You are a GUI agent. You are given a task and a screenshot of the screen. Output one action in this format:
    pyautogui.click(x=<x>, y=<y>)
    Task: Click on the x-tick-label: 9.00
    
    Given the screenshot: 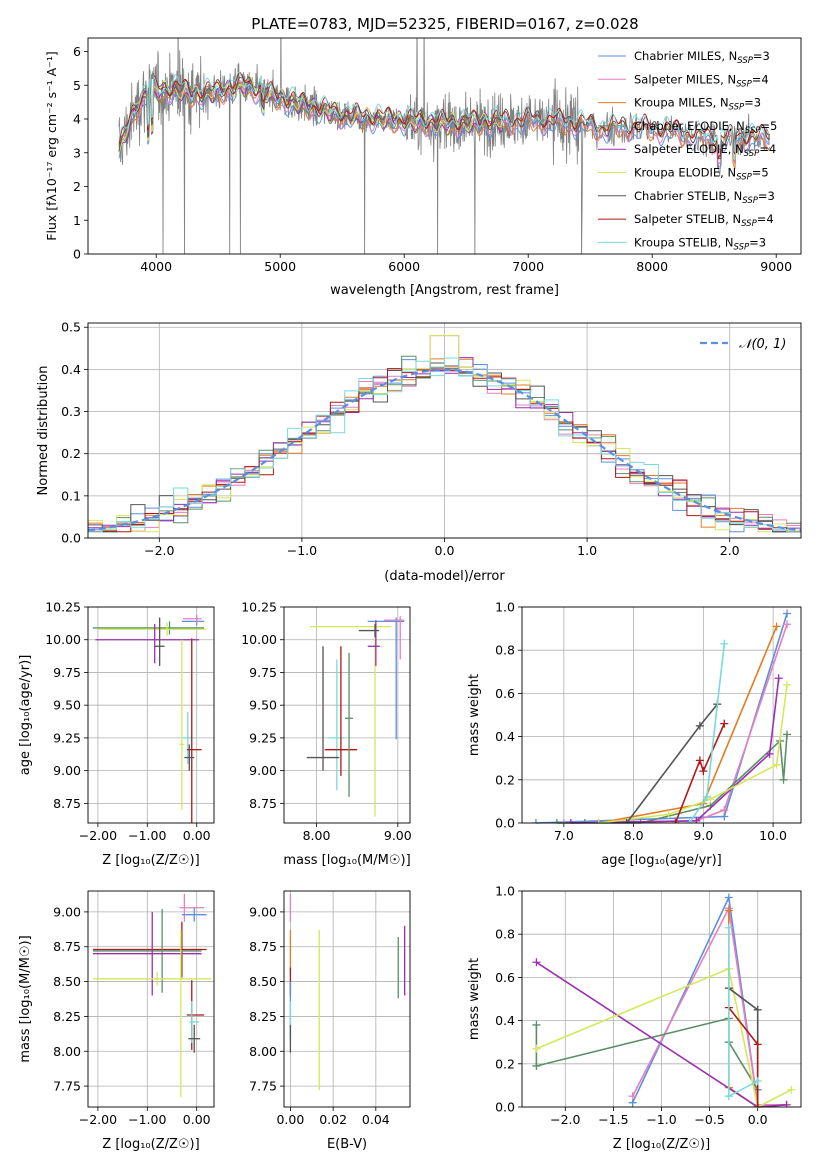 What is the action you would take?
    pyautogui.click(x=398, y=835)
    